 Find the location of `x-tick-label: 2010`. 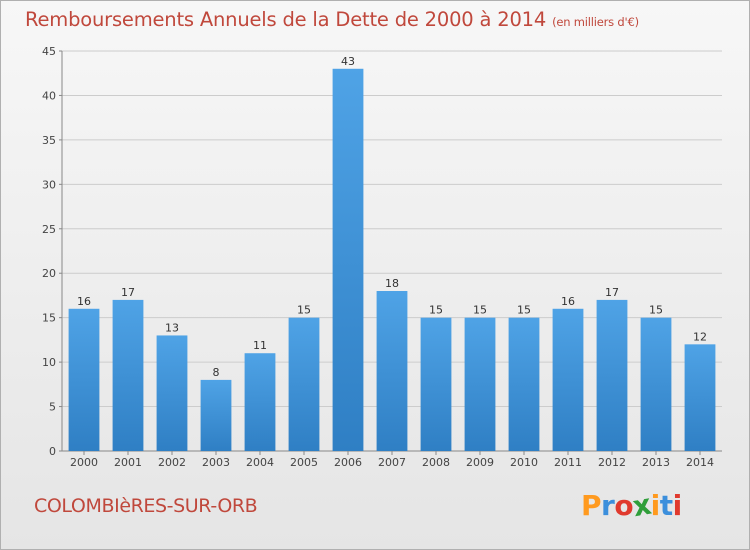

x-tick-label: 2010 is located at coordinates (524, 462).